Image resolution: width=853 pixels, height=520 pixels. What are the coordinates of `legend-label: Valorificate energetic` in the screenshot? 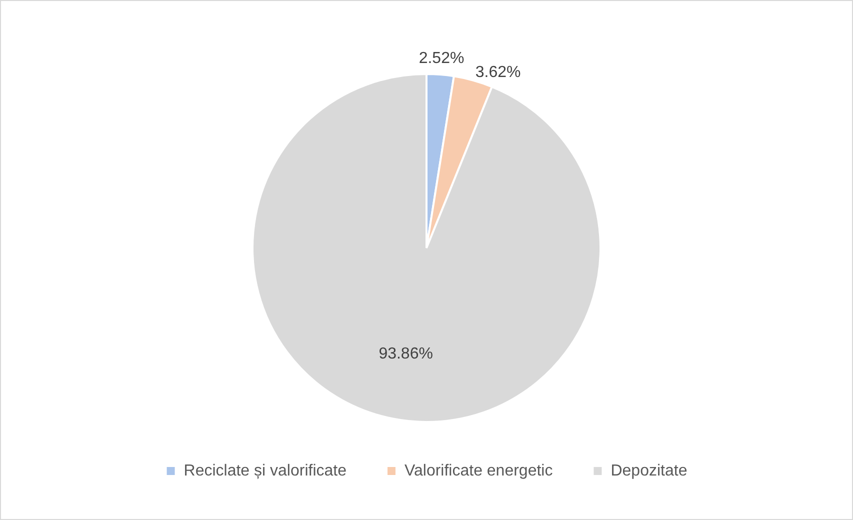 It's located at (478, 471).